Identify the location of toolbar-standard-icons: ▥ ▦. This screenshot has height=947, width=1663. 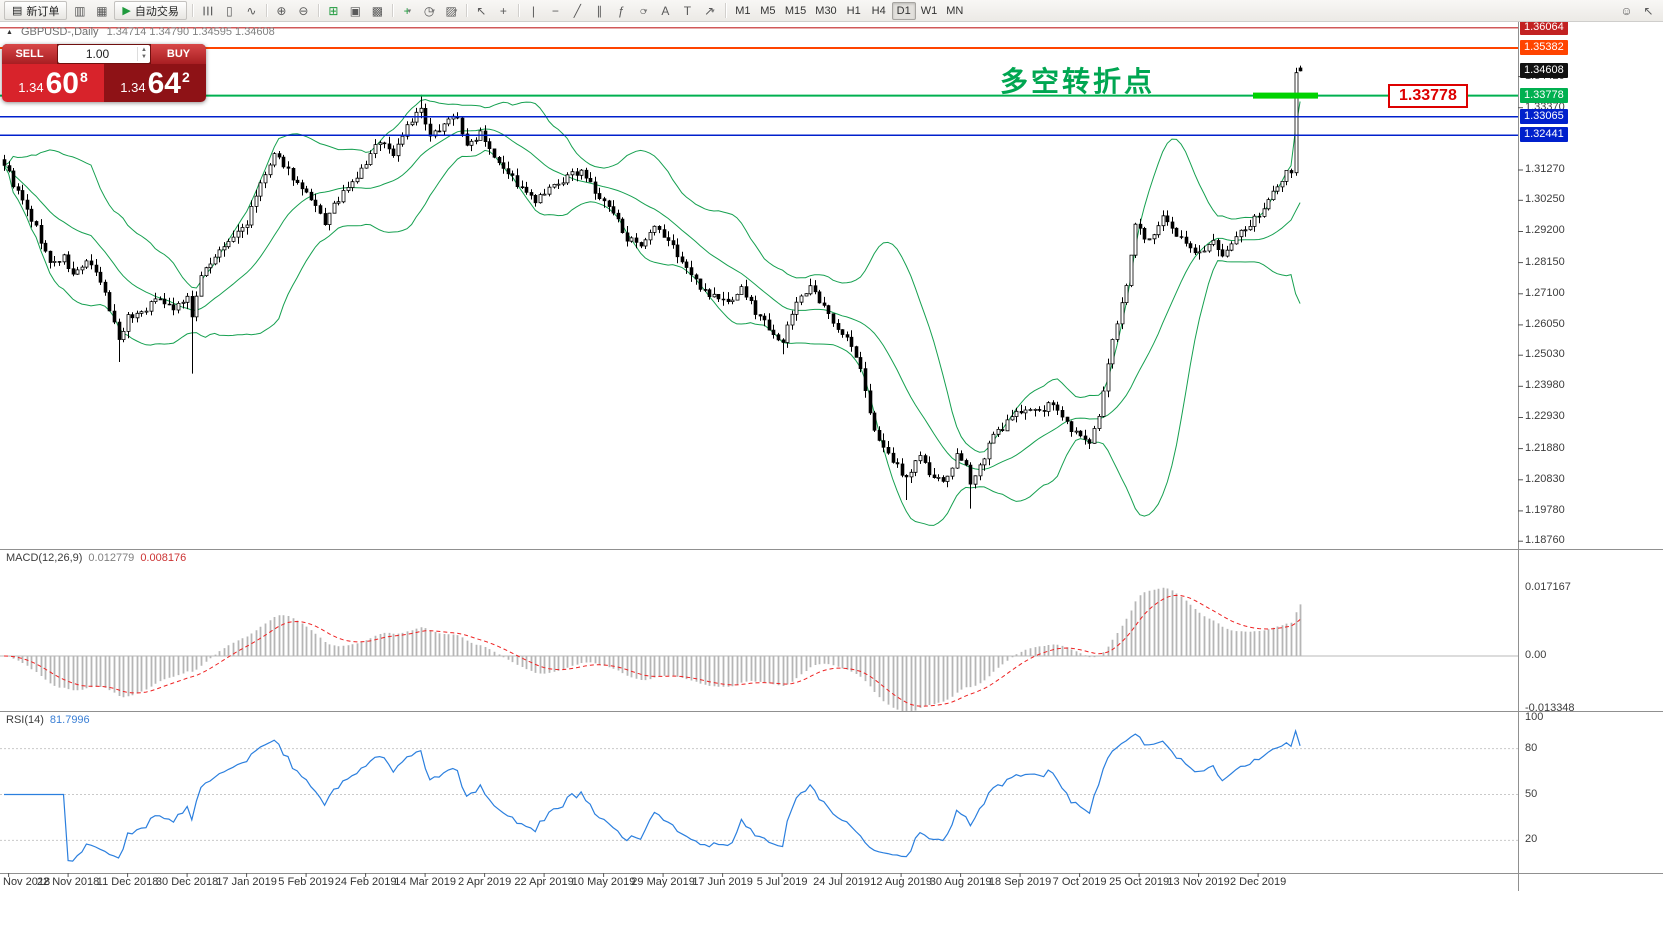
(90, 10).